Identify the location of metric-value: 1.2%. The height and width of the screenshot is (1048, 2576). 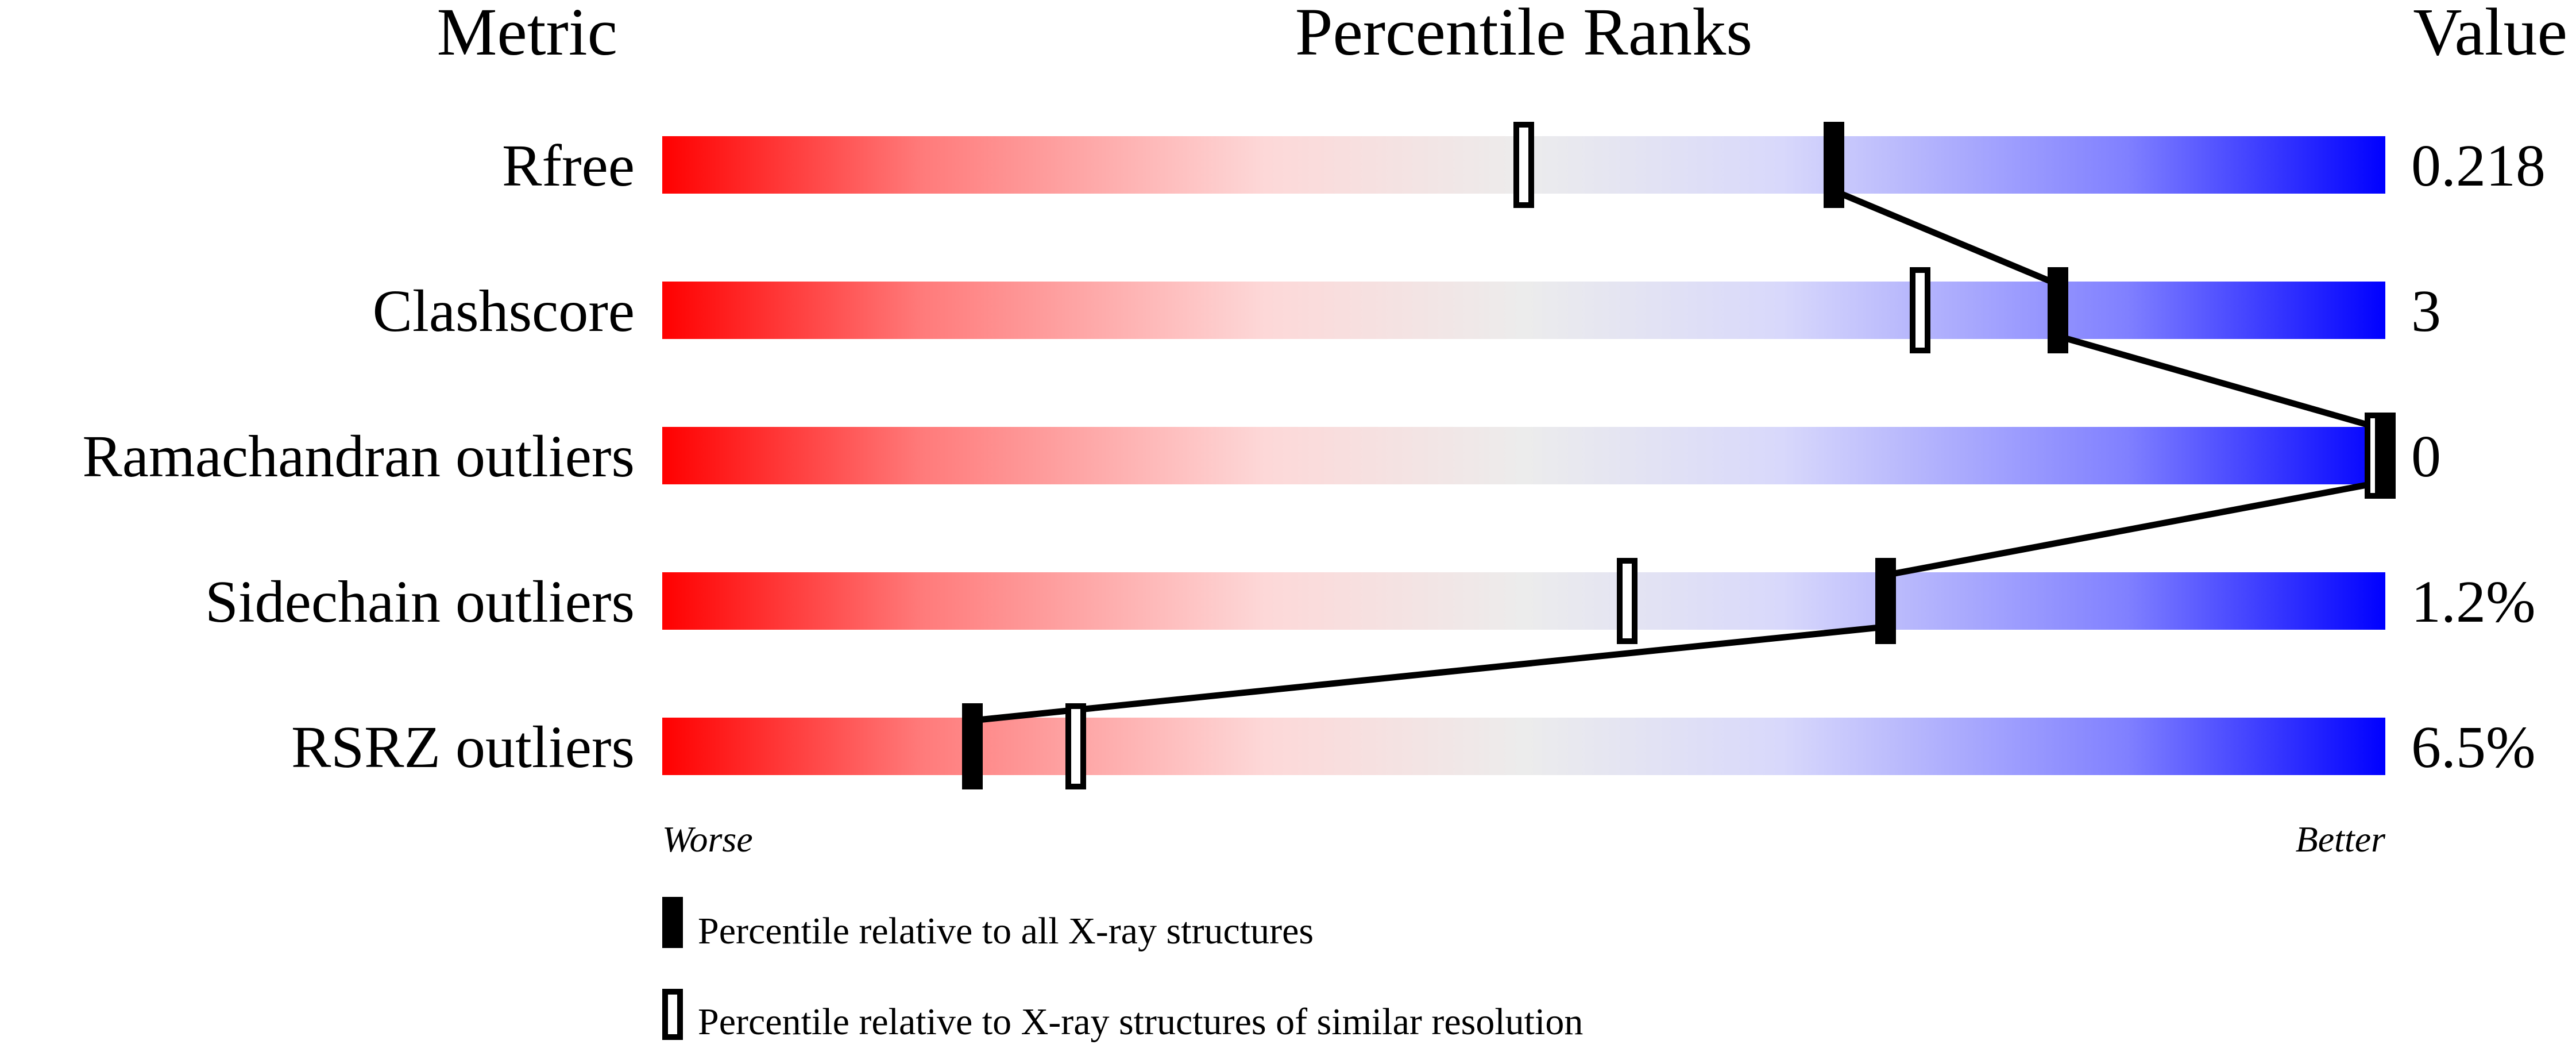
(2473, 602).